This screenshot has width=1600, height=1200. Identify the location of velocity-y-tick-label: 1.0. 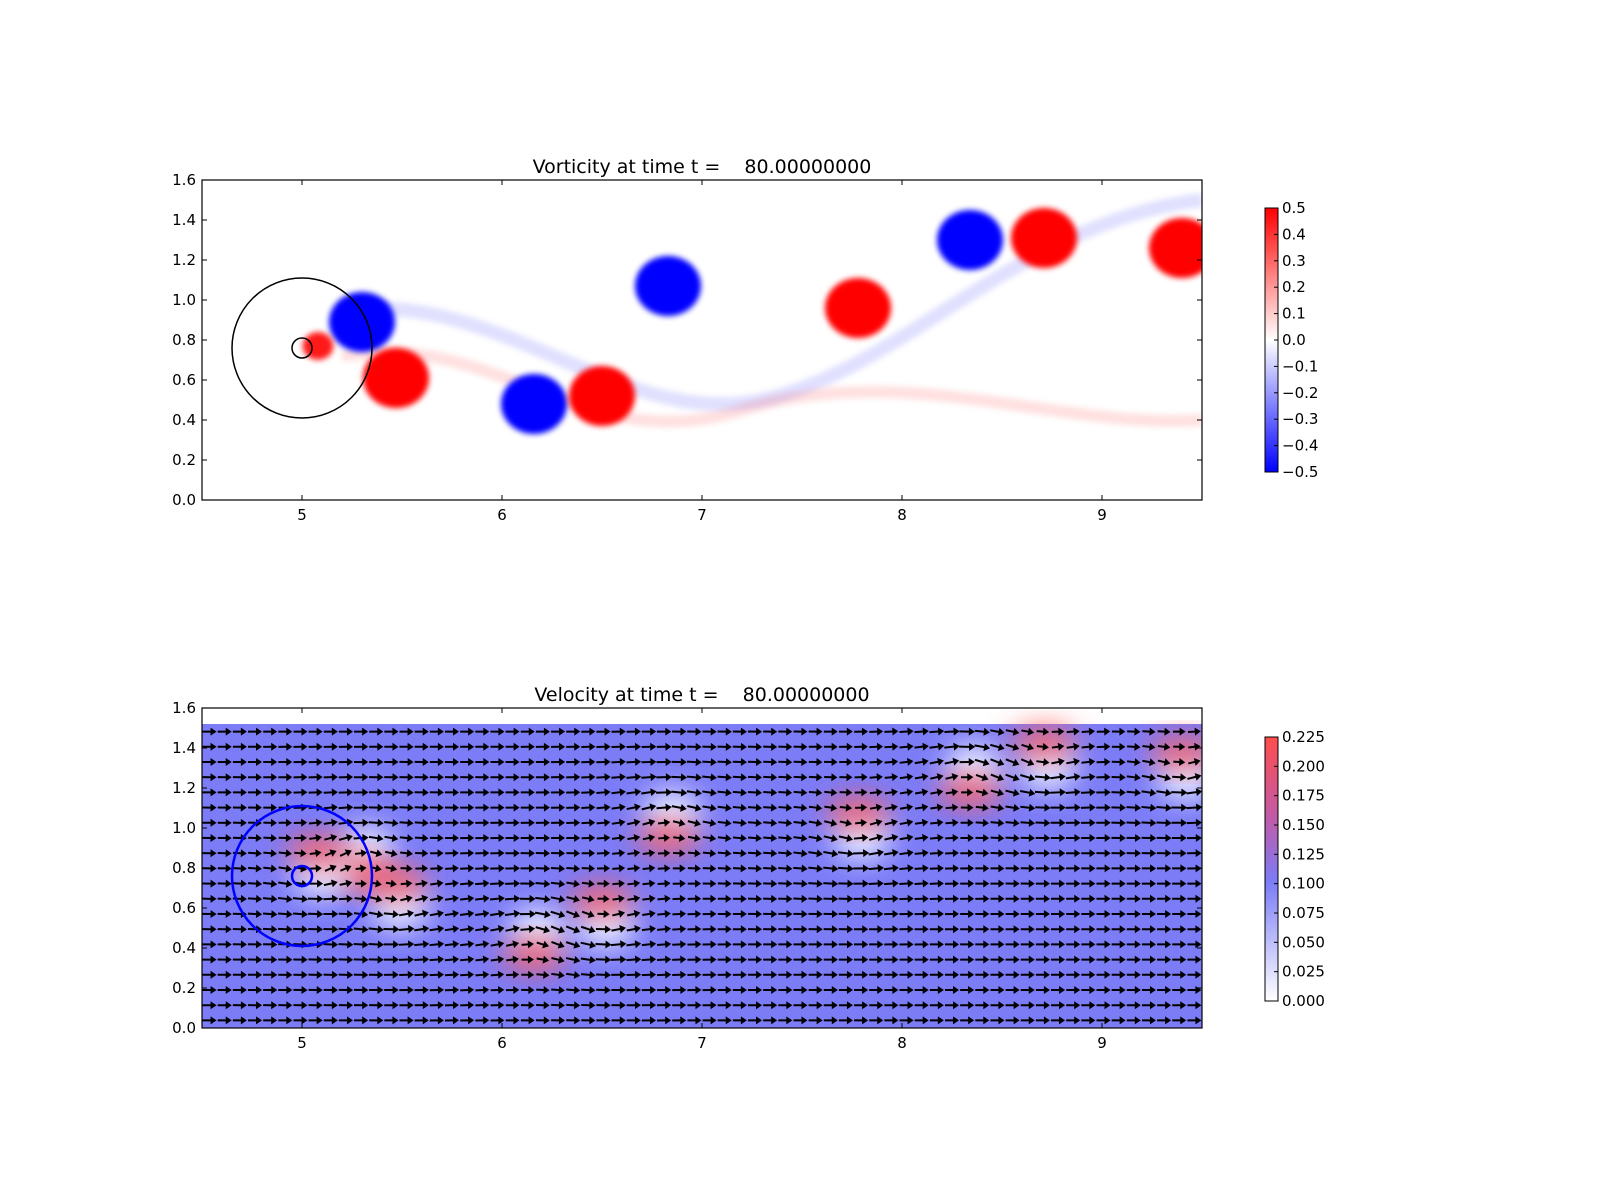
(184, 828).